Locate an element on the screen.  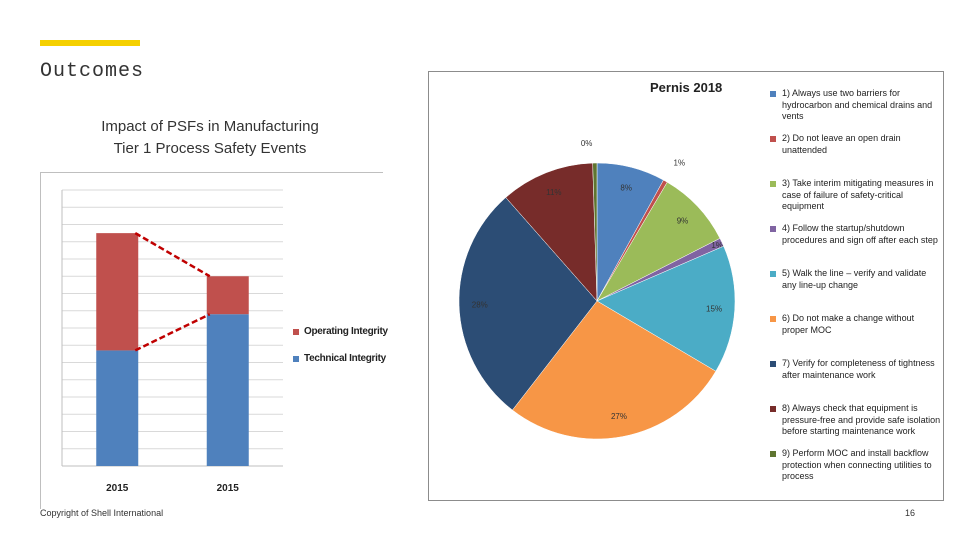
bar-chart-legend: Operating Integrity Technical Integrity is located at coordinates (340, 345).